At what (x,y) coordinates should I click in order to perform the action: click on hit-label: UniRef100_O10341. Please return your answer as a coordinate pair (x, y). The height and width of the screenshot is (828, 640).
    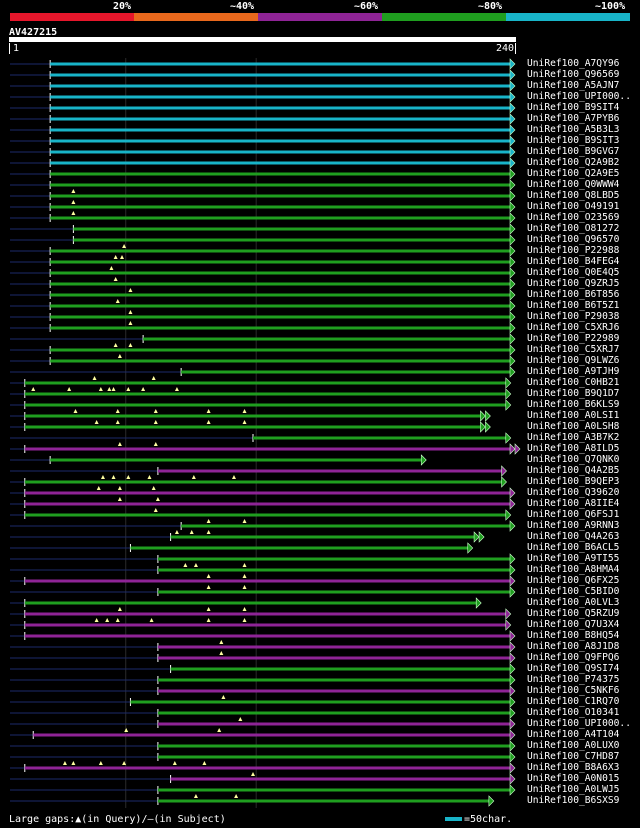
    Looking at the image, I should click on (573, 712).